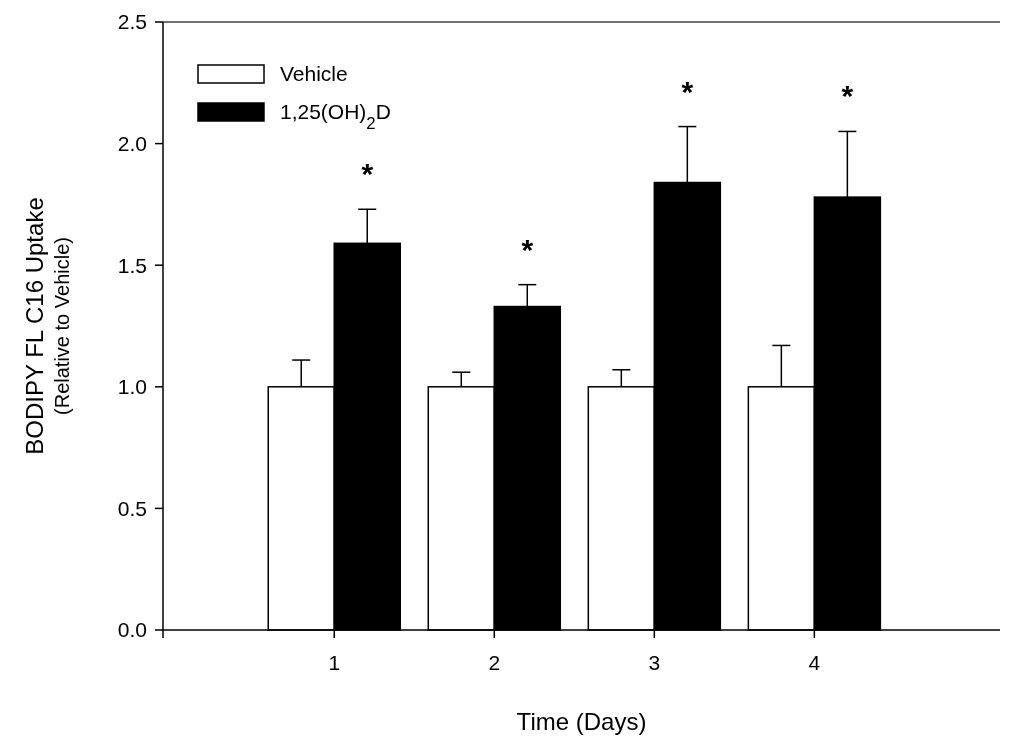 The width and height of the screenshot is (1022, 744). I want to click on y-tick-label: 1.0, so click(132, 387).